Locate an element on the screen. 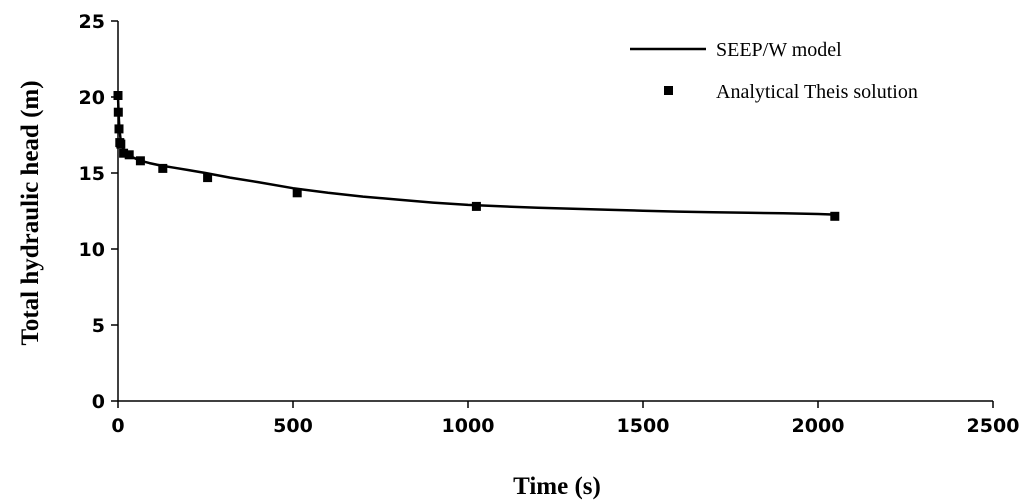 The width and height of the screenshot is (1032, 503). x-tick-label: 2000 is located at coordinates (818, 426).